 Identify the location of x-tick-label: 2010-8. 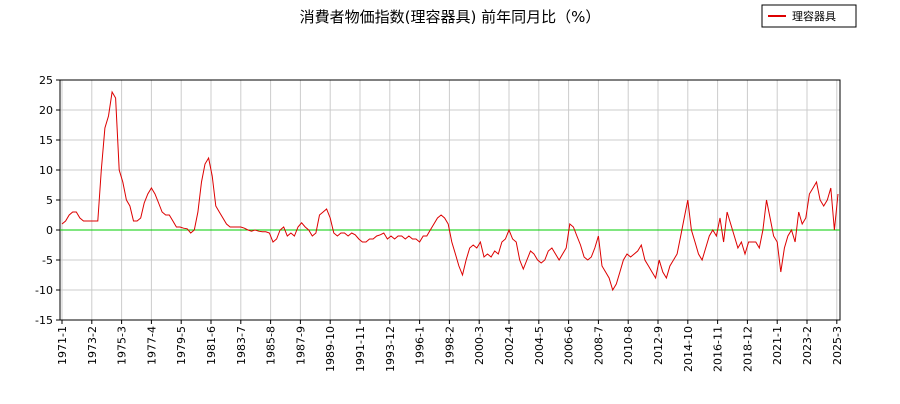
(628, 345).